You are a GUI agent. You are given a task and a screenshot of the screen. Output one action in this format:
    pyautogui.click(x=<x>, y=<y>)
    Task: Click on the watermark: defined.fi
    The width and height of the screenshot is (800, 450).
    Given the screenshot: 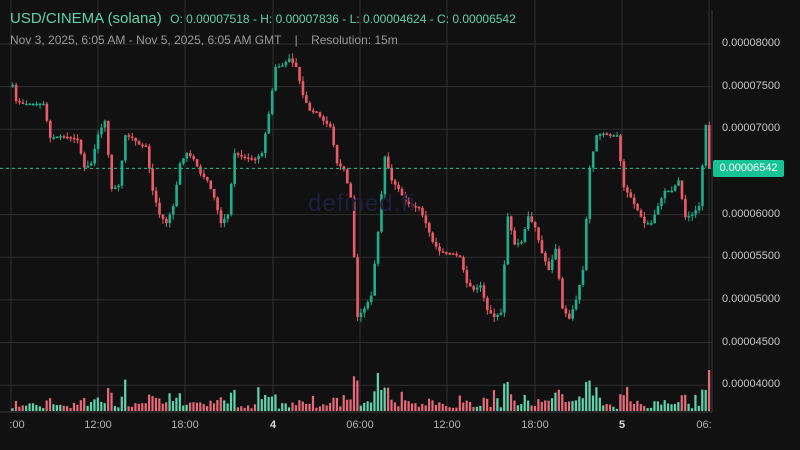 What is the action you would take?
    pyautogui.click(x=362, y=203)
    